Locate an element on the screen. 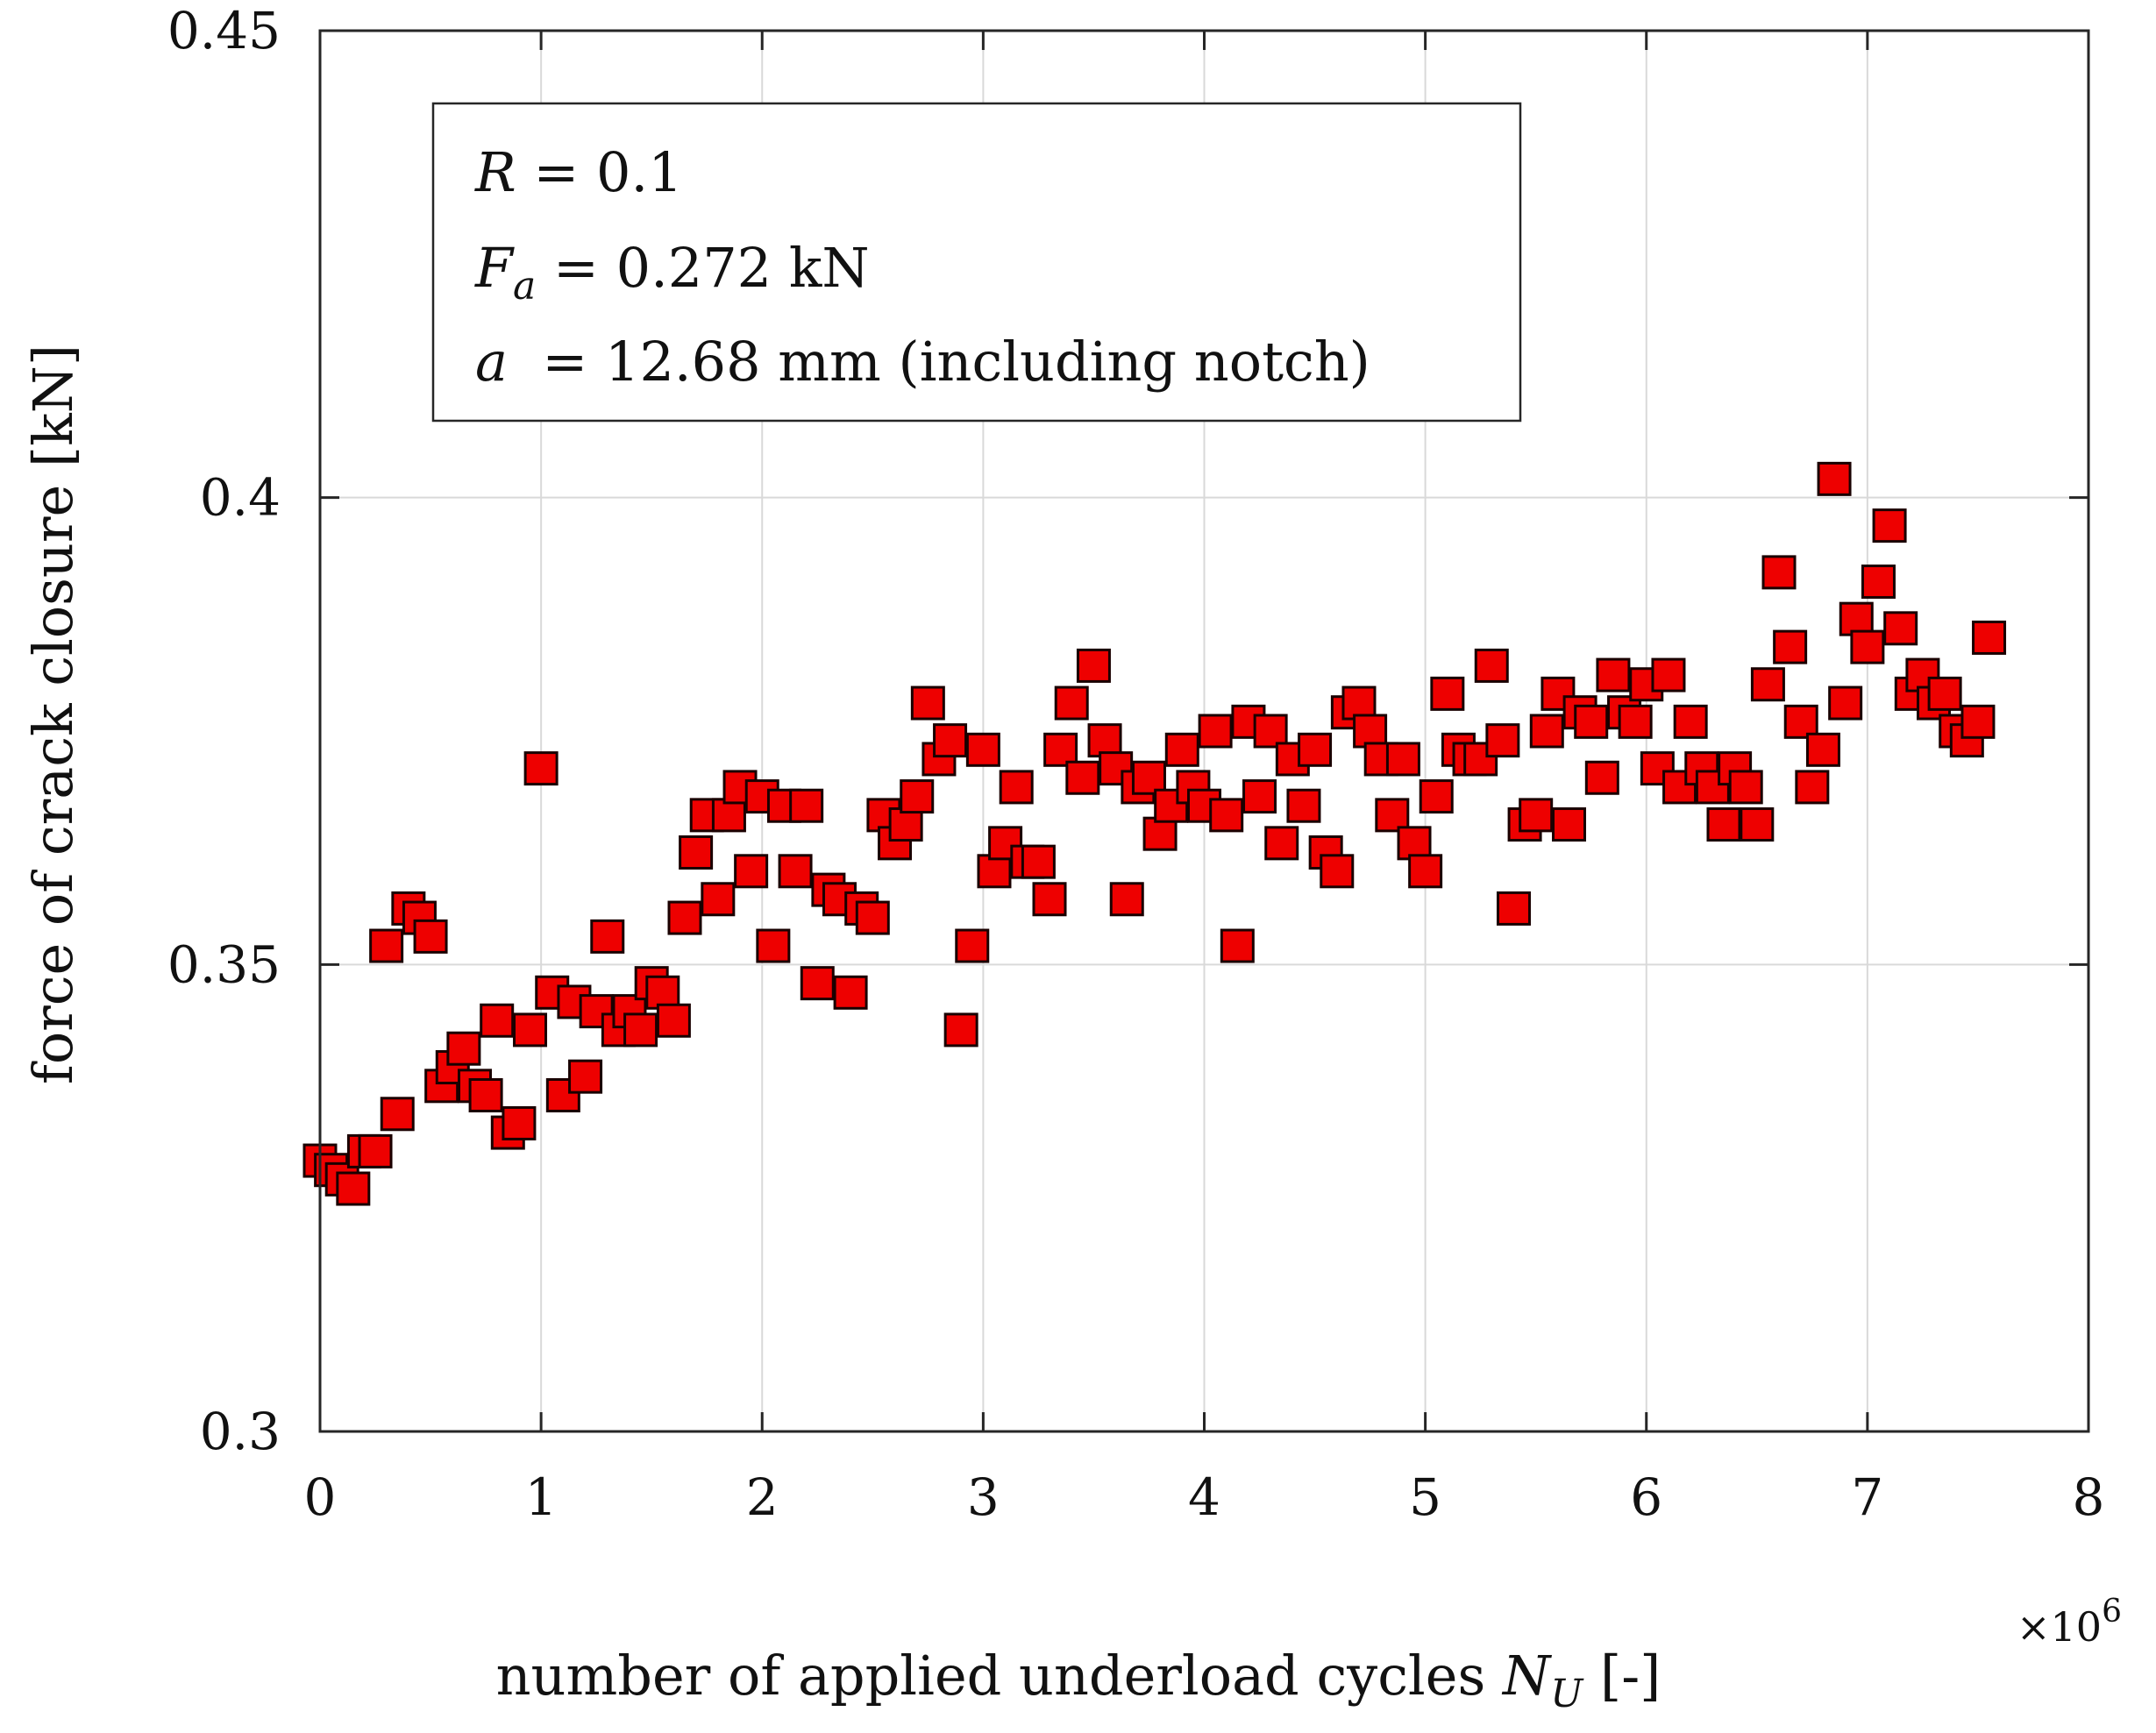 The image size is (2156, 1733). amplitude-symbol: F is located at coordinates (494, 268).